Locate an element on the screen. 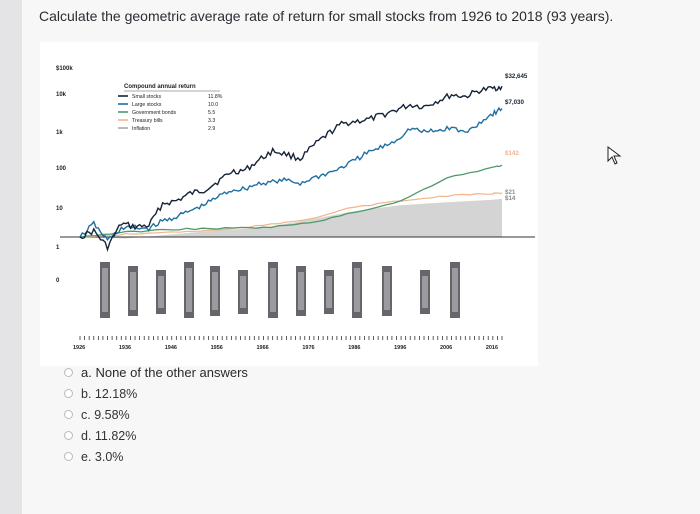 Image resolution: width=700 pixels, height=514 pixels. y-tick-label: 100 is located at coordinates (61, 169).